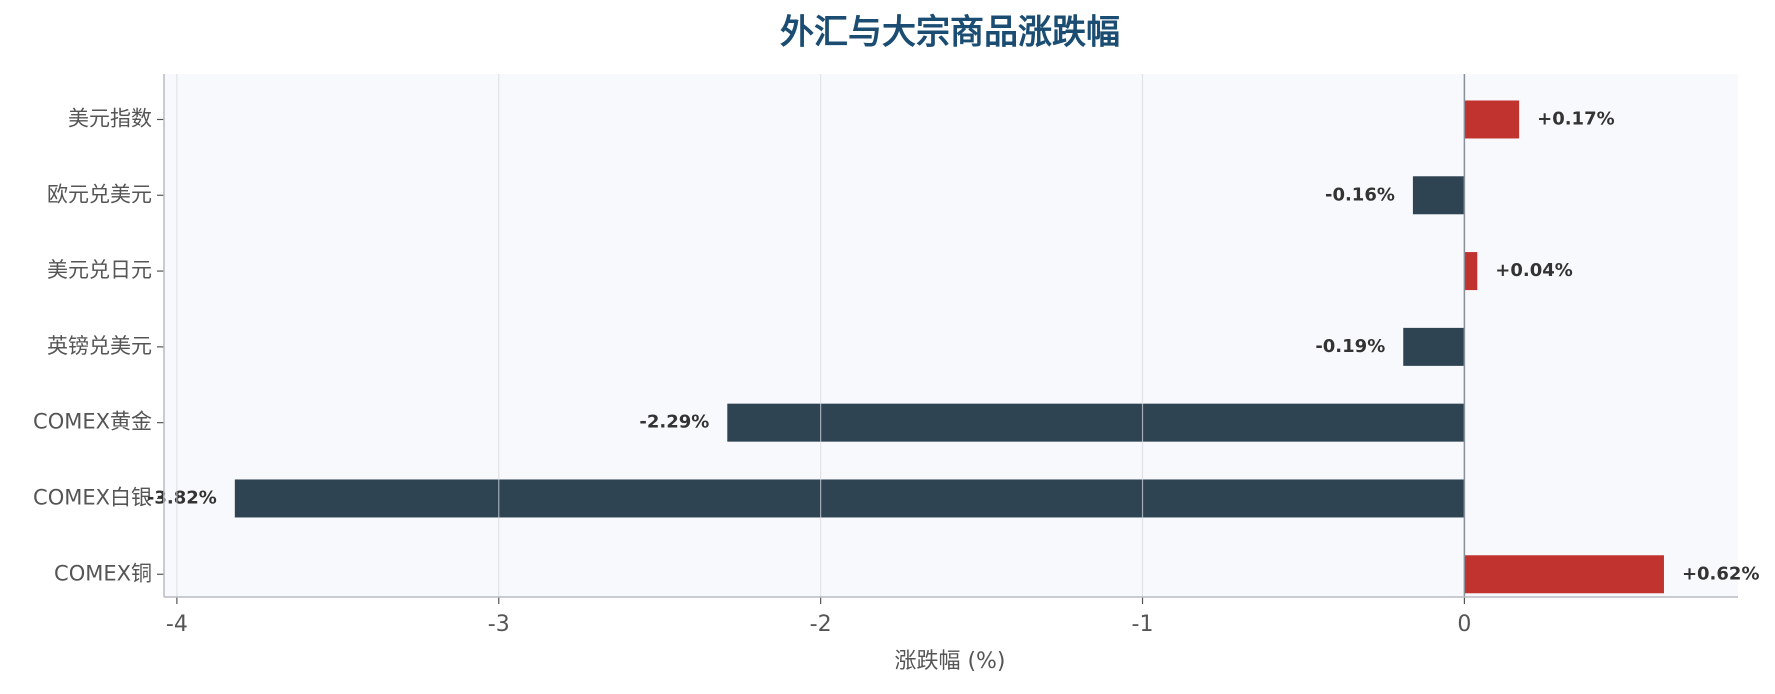  What do you see at coordinates (99, 270) in the screenshot?
I see `y-tick-label: 美元兑日元` at bounding box center [99, 270].